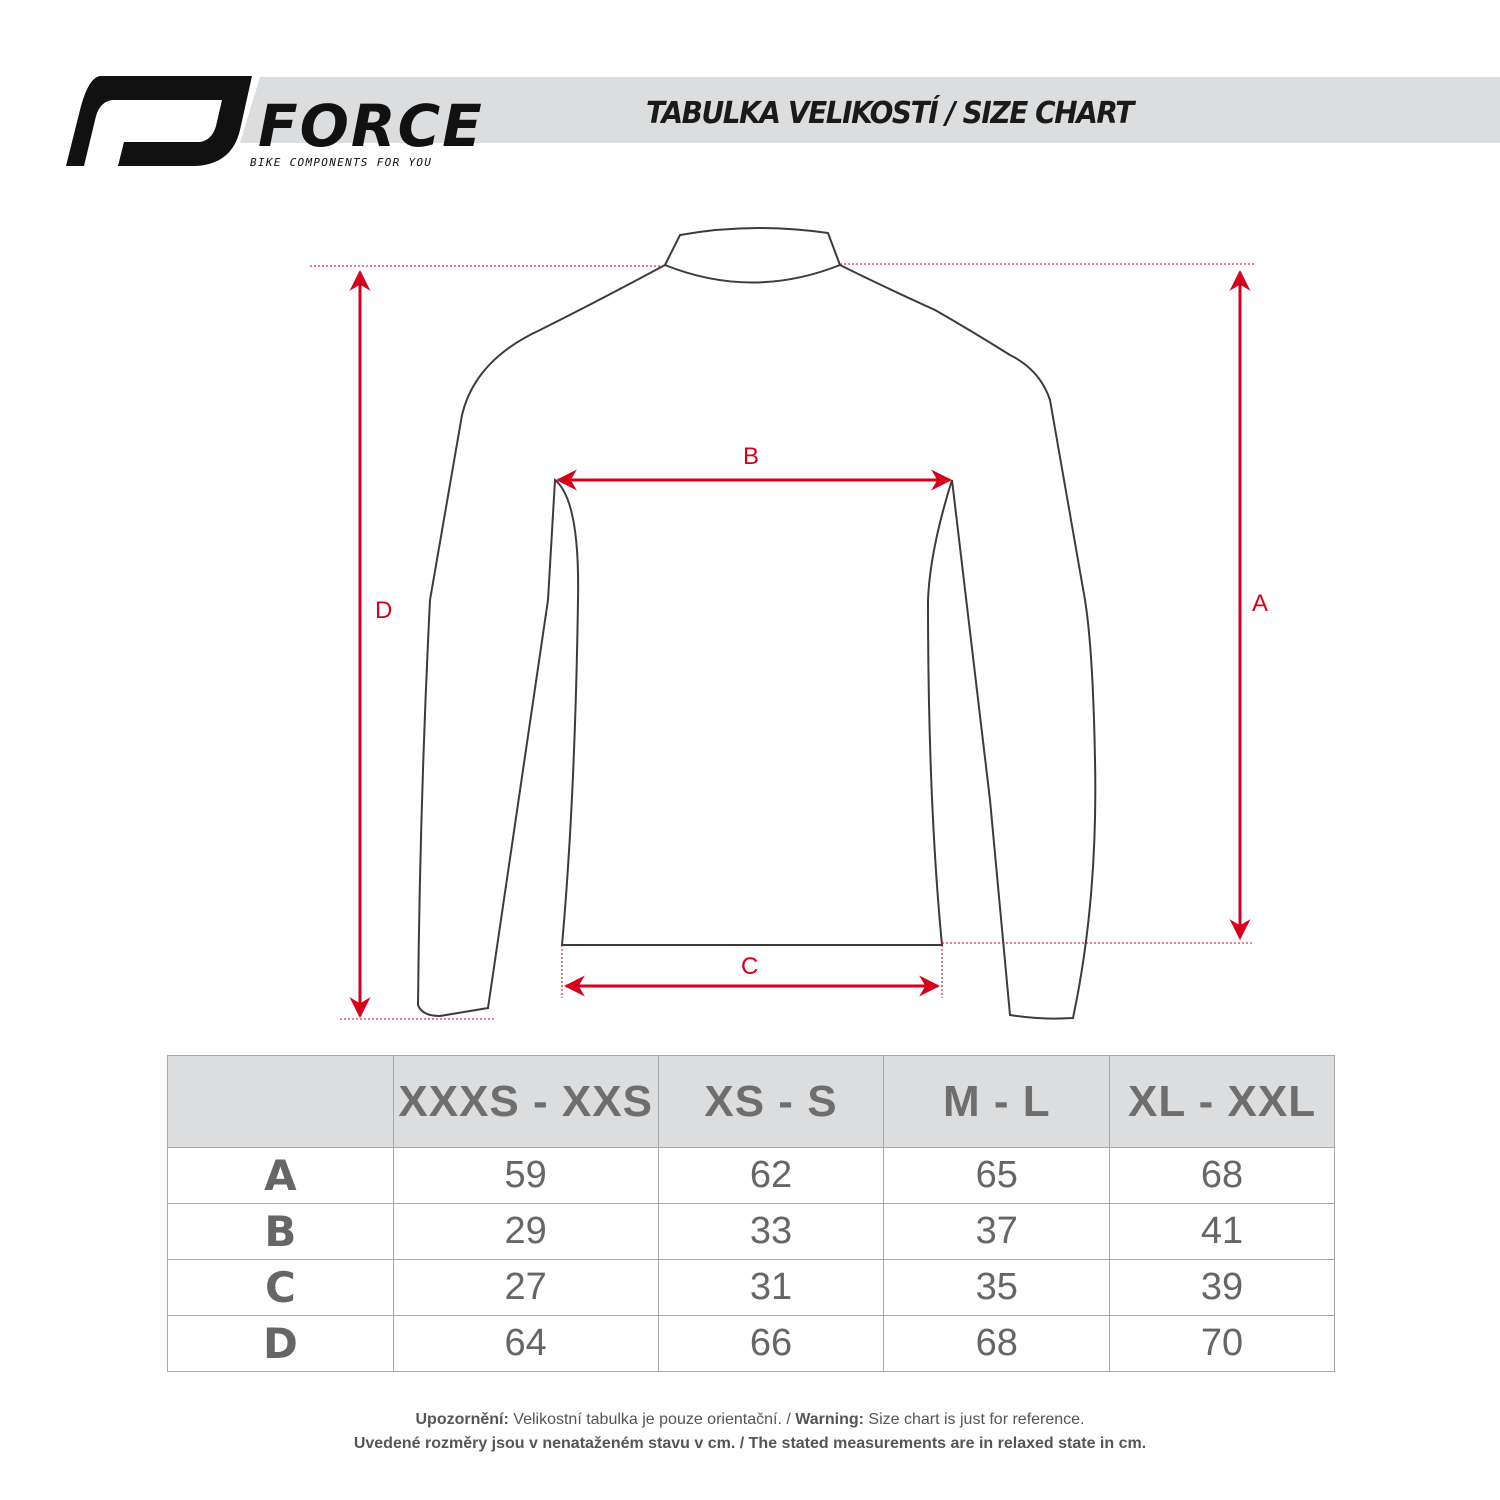  I want to click on table-cell: 64, so click(525, 1343).